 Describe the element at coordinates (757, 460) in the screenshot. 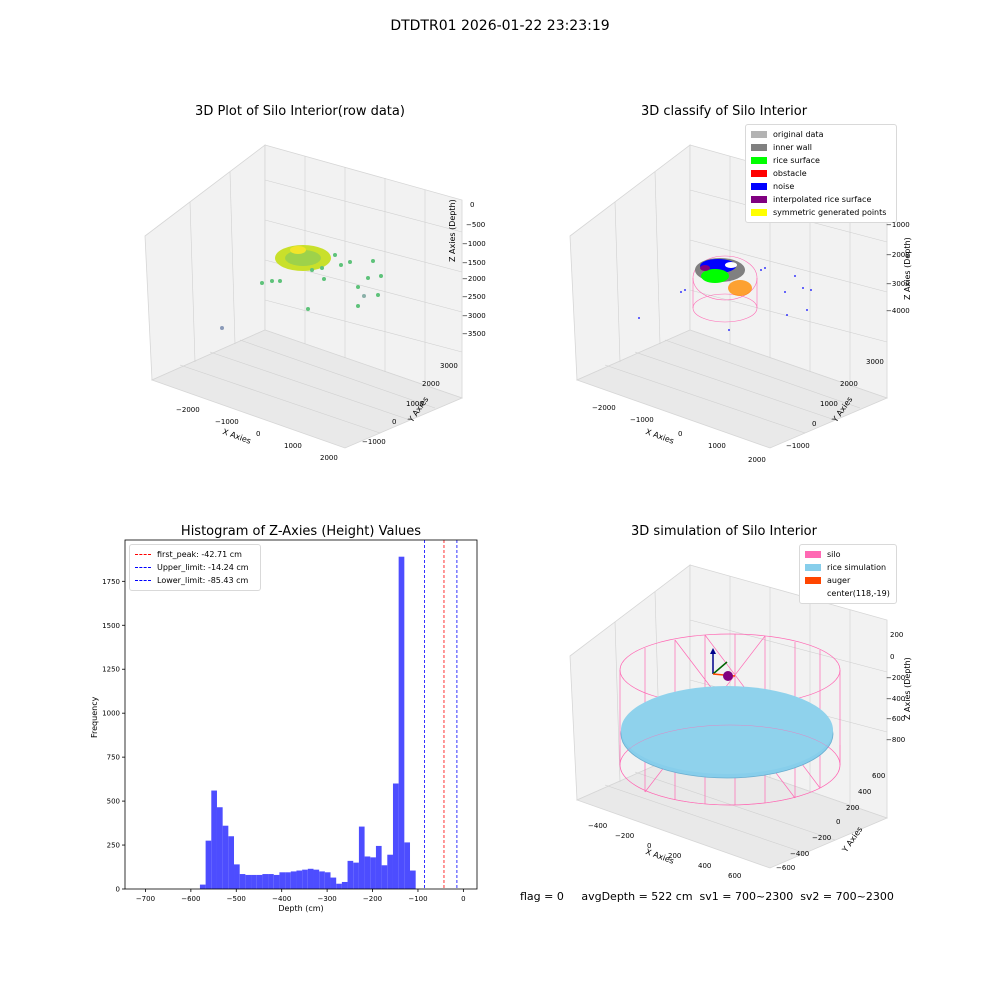

I see `p2-xtick: 2000` at that location.